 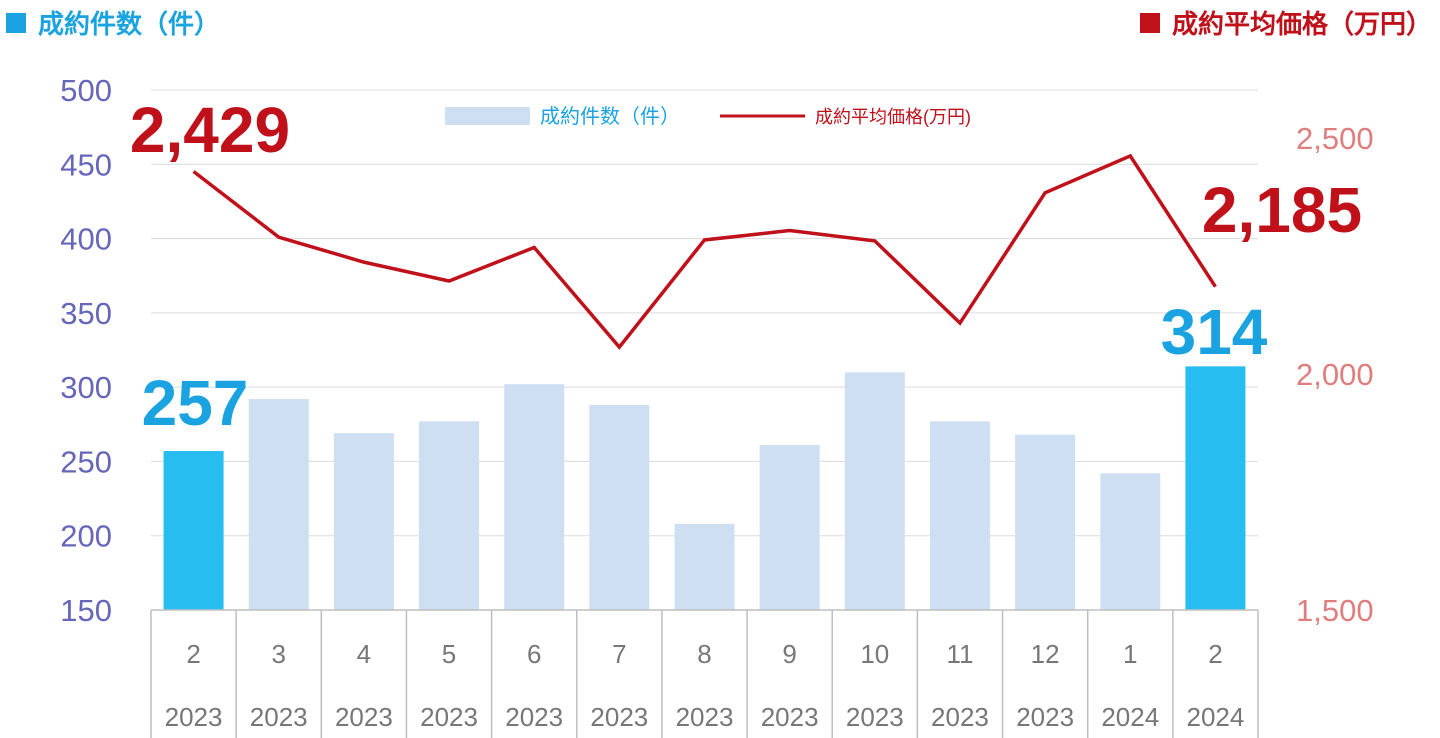 What do you see at coordinates (874, 654) in the screenshot?
I see `x-tick-month: 10` at bounding box center [874, 654].